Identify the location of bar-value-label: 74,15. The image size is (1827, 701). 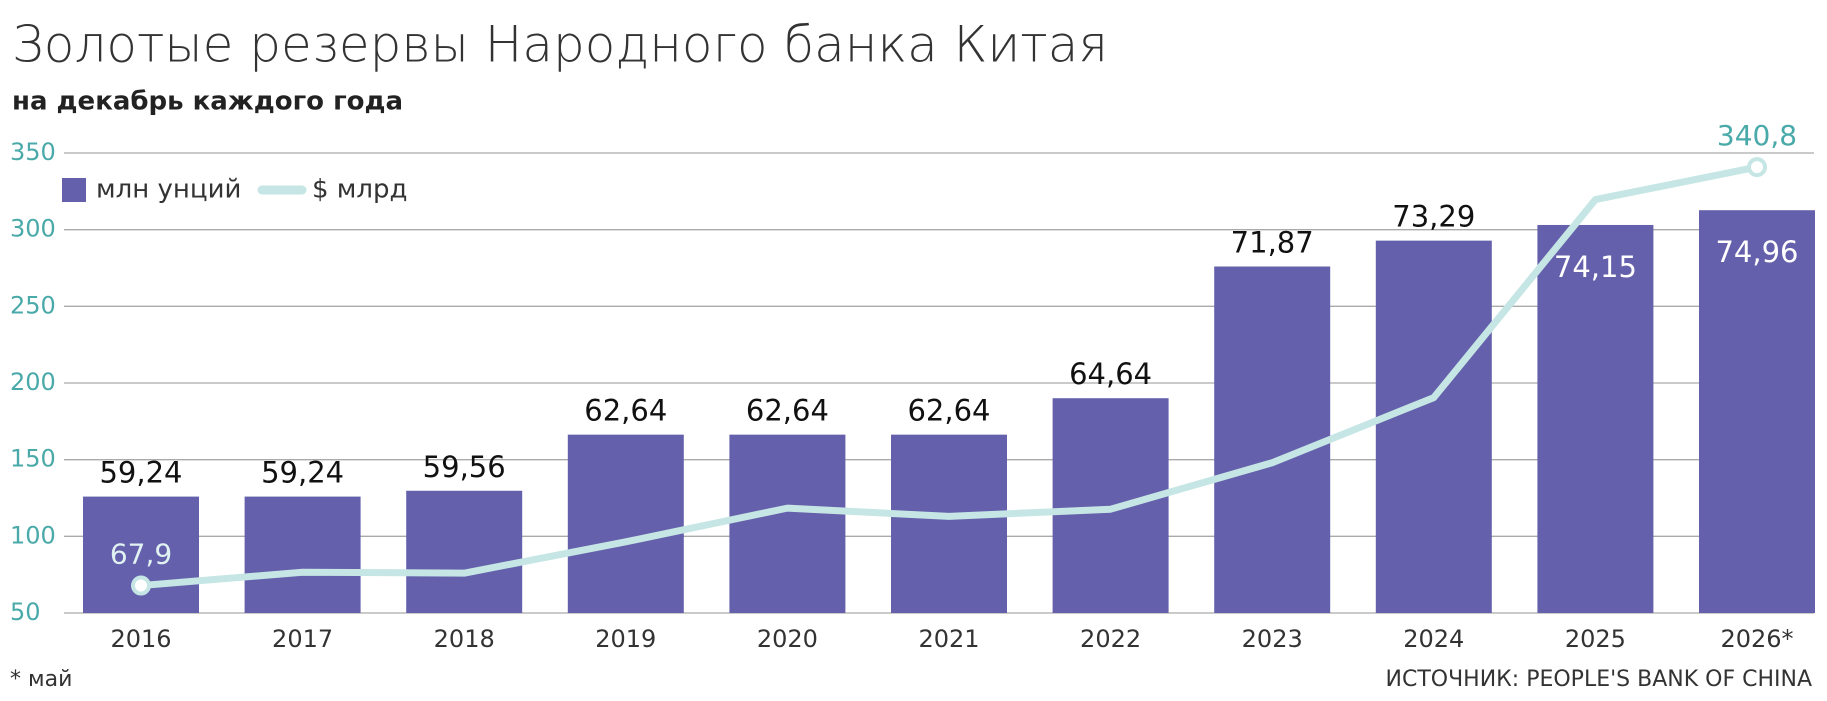
(1595, 267).